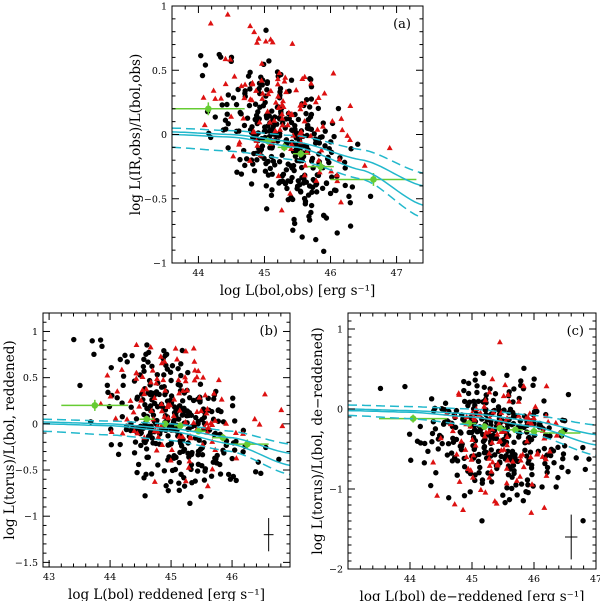 Image resolution: width=600 pixels, height=601 pixels. Describe the element at coordinates (472, 595) in the screenshot. I see `x-axis-title: log L(bol) de−reddened [erg s⁻¹]` at that location.